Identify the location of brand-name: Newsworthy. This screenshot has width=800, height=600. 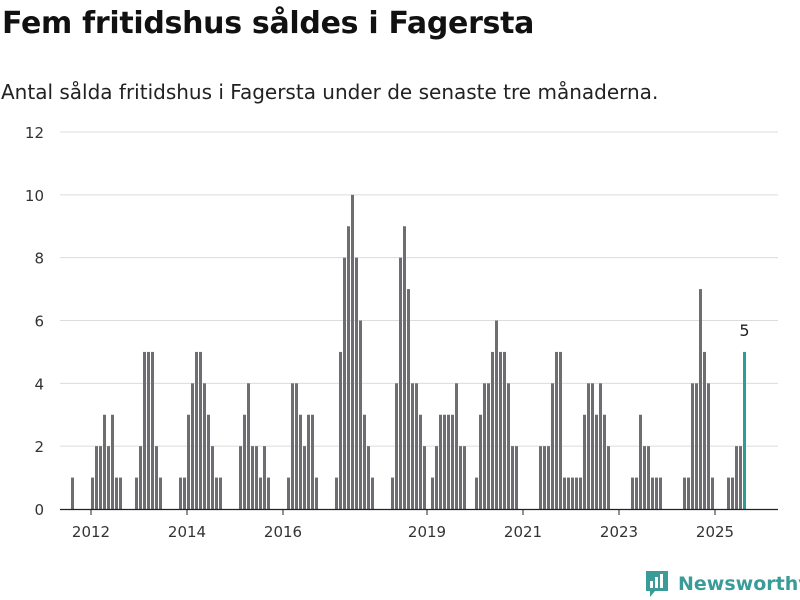
(739, 584).